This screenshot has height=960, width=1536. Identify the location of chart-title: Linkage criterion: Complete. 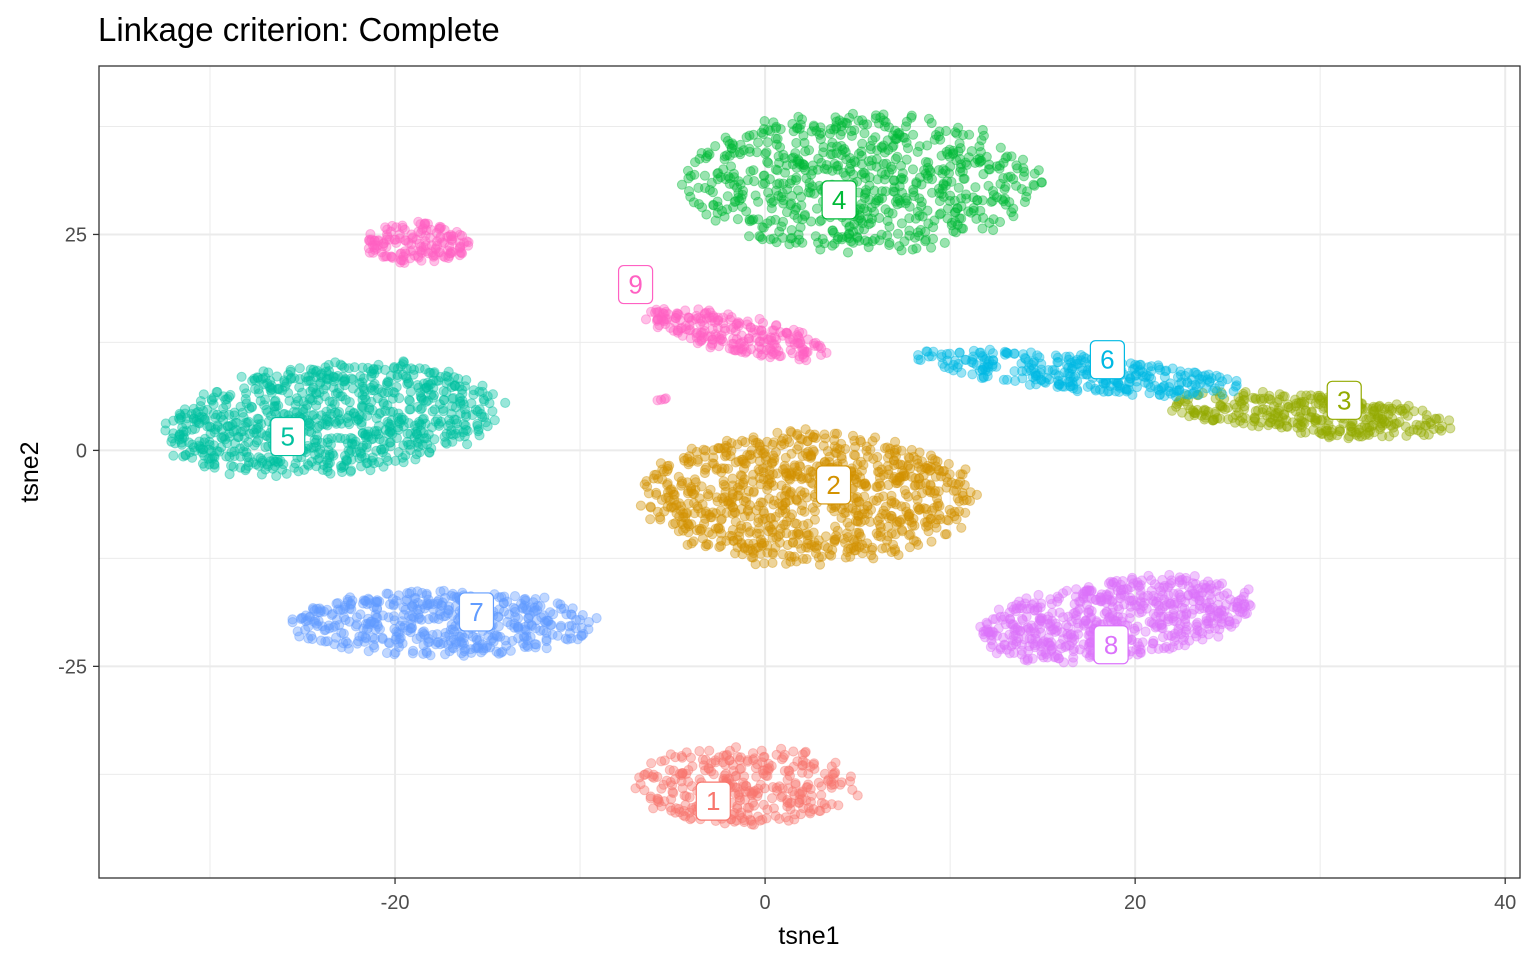
(299, 29).